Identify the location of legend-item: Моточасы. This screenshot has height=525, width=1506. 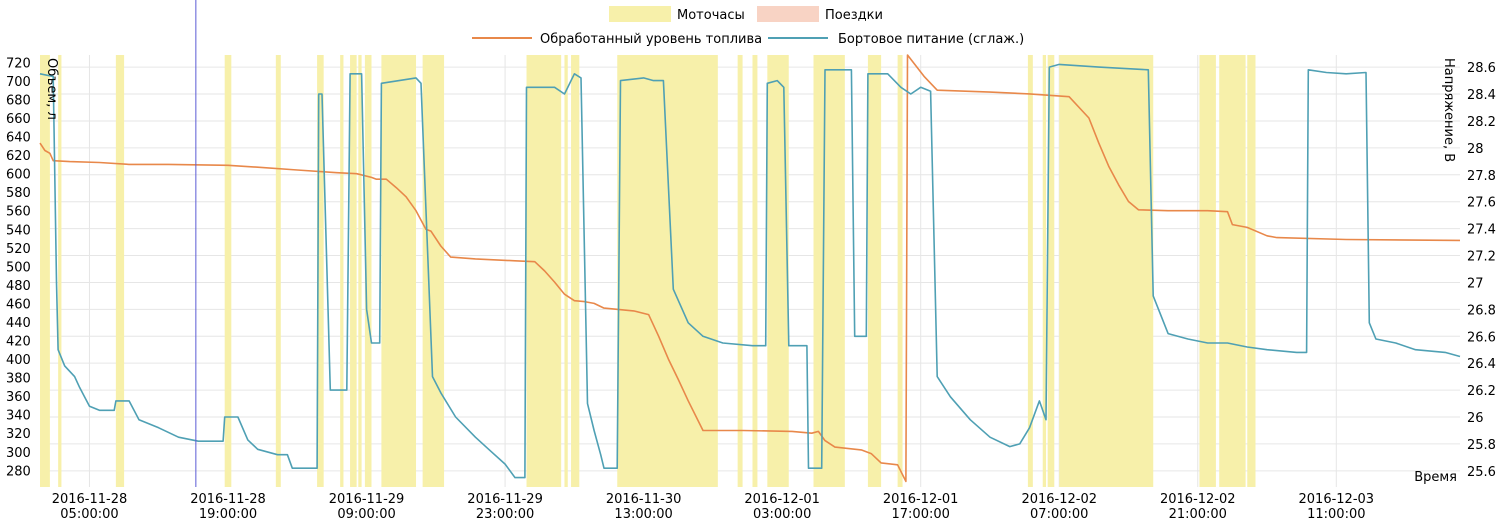
(677, 14).